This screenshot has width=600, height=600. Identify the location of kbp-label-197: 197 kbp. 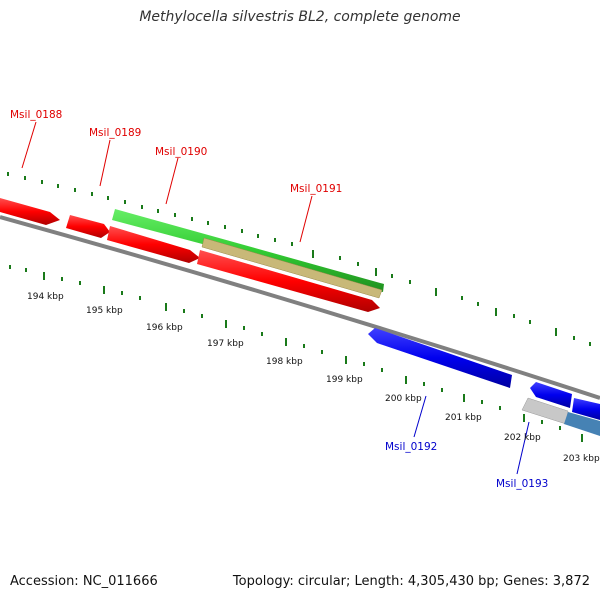
(225, 344).